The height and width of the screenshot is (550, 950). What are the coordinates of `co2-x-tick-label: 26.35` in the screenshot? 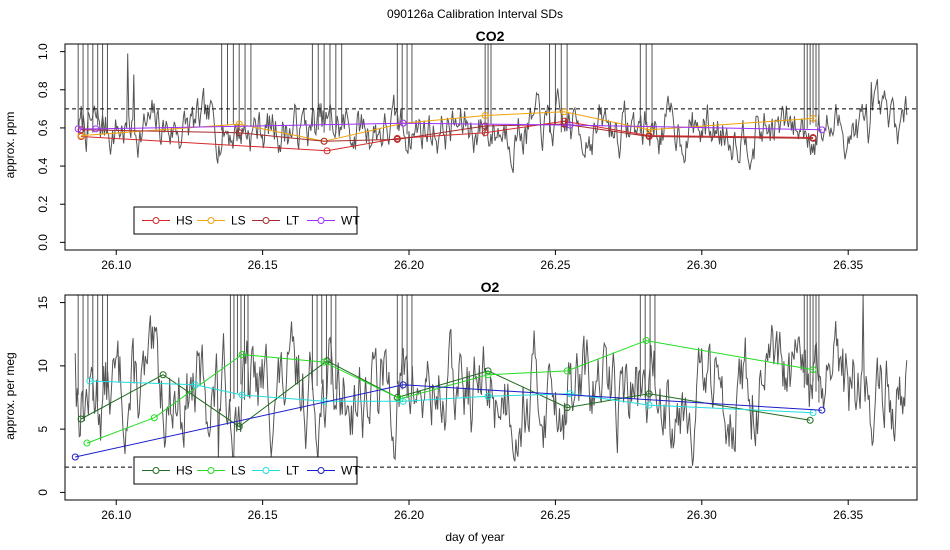 It's located at (848, 265).